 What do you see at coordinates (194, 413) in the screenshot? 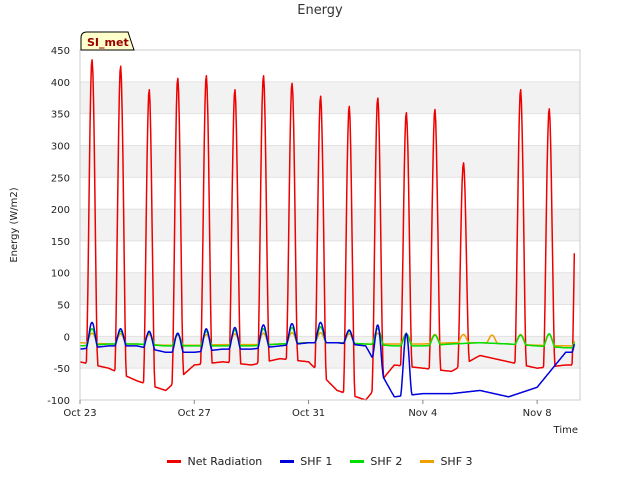
I see `x-tick-label: Oct 27` at bounding box center [194, 413].